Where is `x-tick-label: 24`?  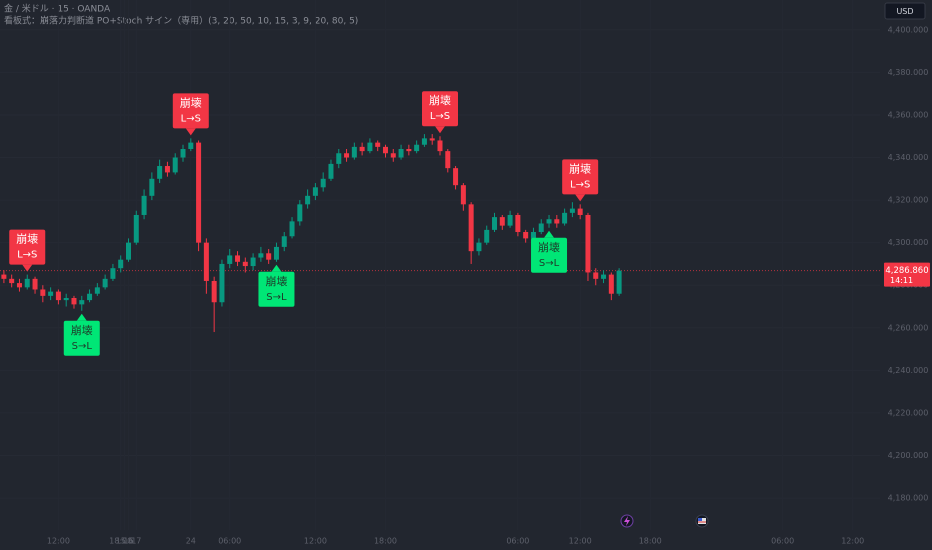
x-tick-label: 24 is located at coordinates (191, 541).